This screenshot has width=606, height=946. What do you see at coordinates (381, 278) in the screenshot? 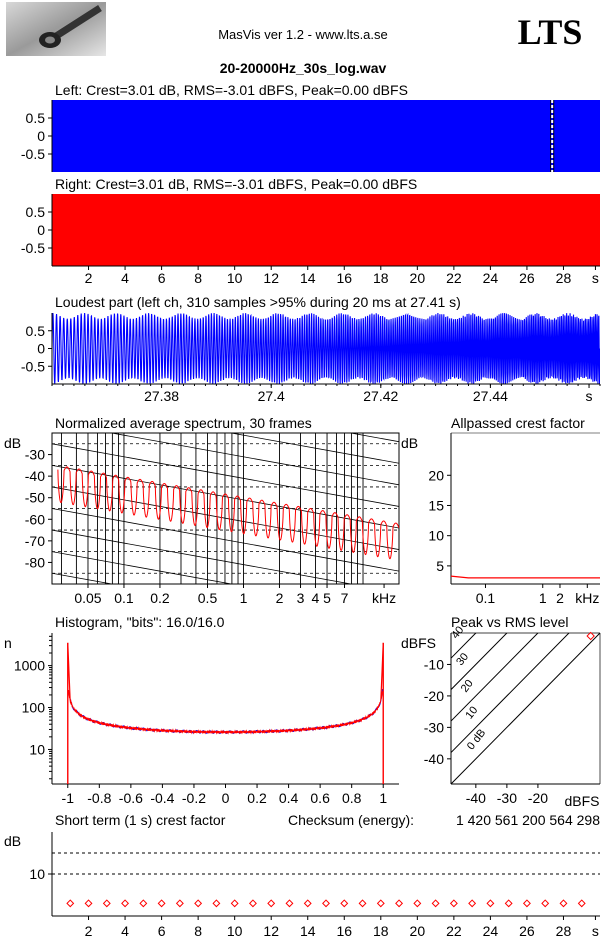
I see `right-waveform-xtick-label: 18` at bounding box center [381, 278].